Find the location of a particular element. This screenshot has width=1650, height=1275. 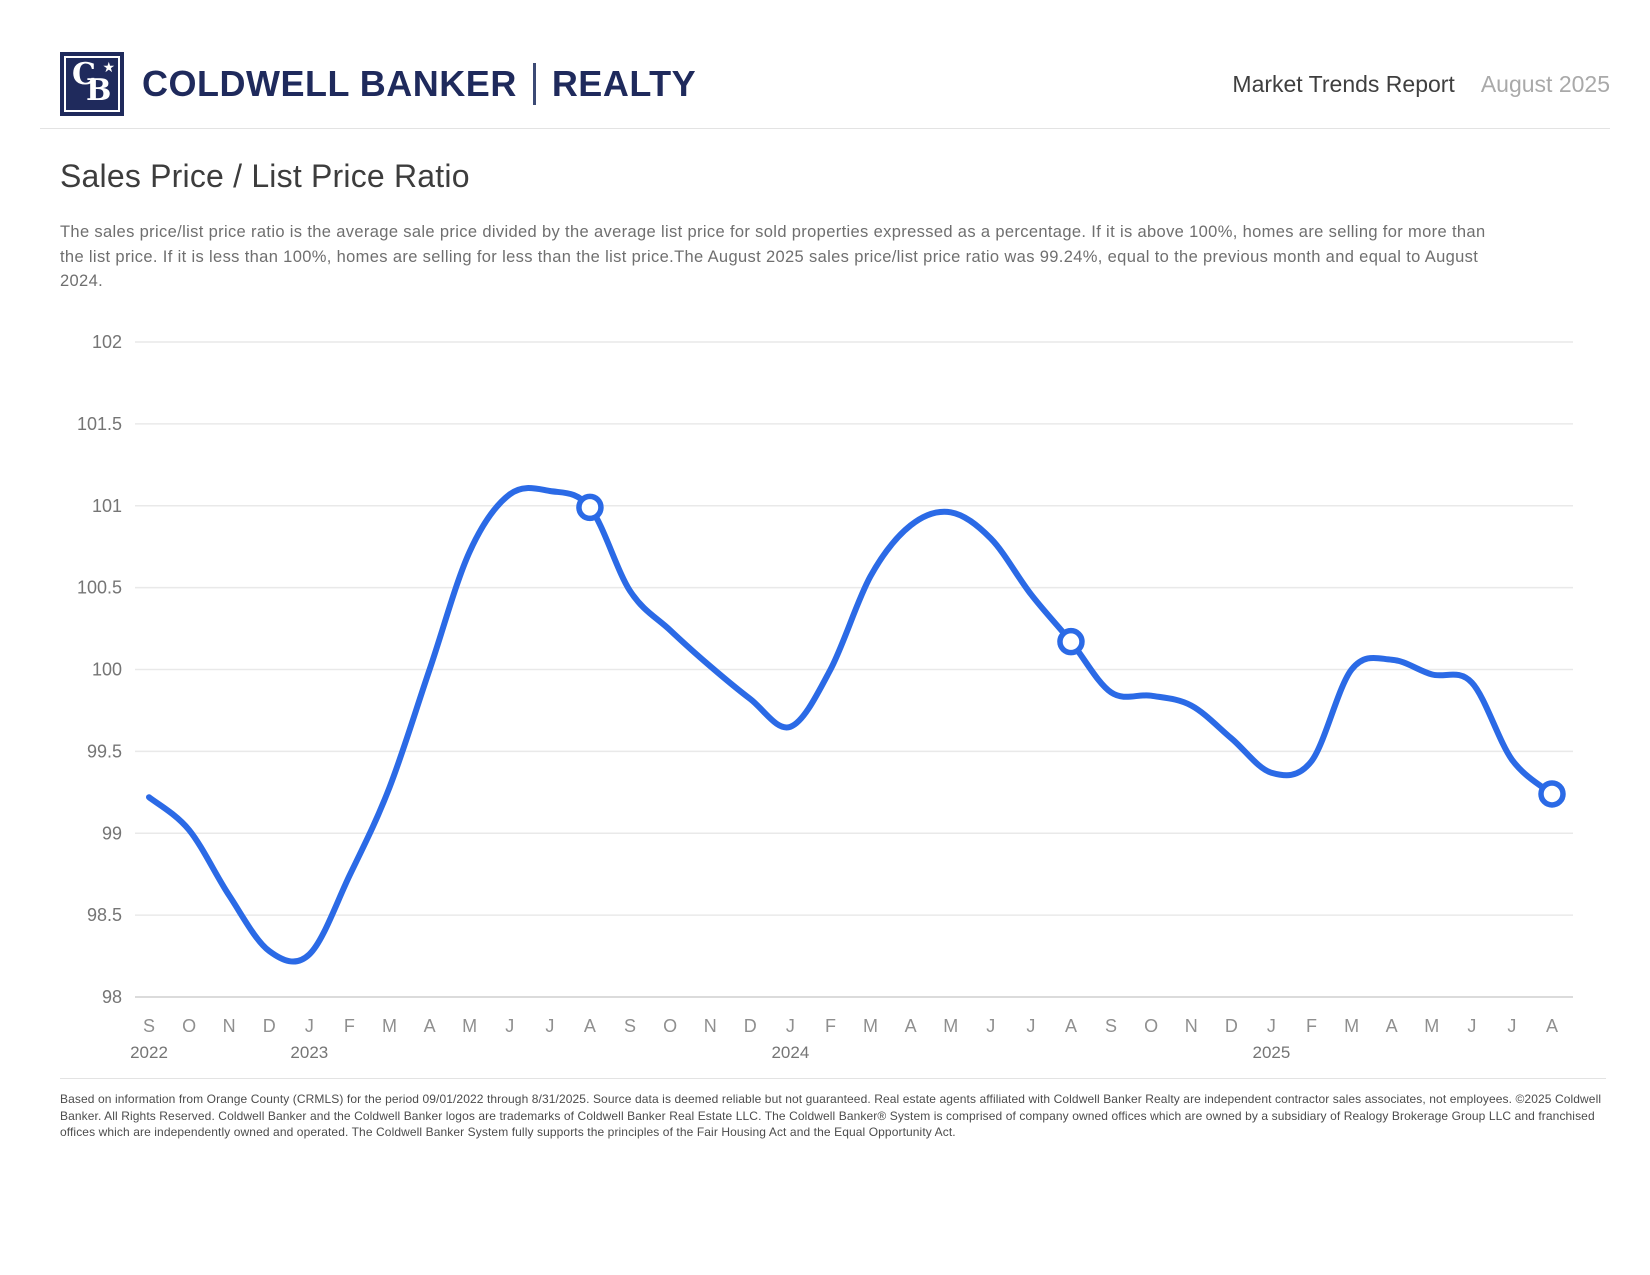

y-tick-label: 102 is located at coordinates (107, 342).